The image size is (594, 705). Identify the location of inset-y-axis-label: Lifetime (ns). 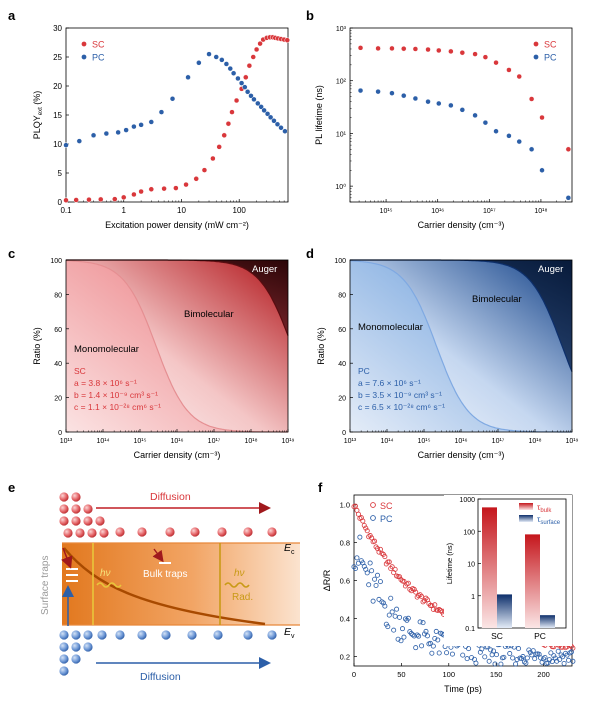
(449, 563).